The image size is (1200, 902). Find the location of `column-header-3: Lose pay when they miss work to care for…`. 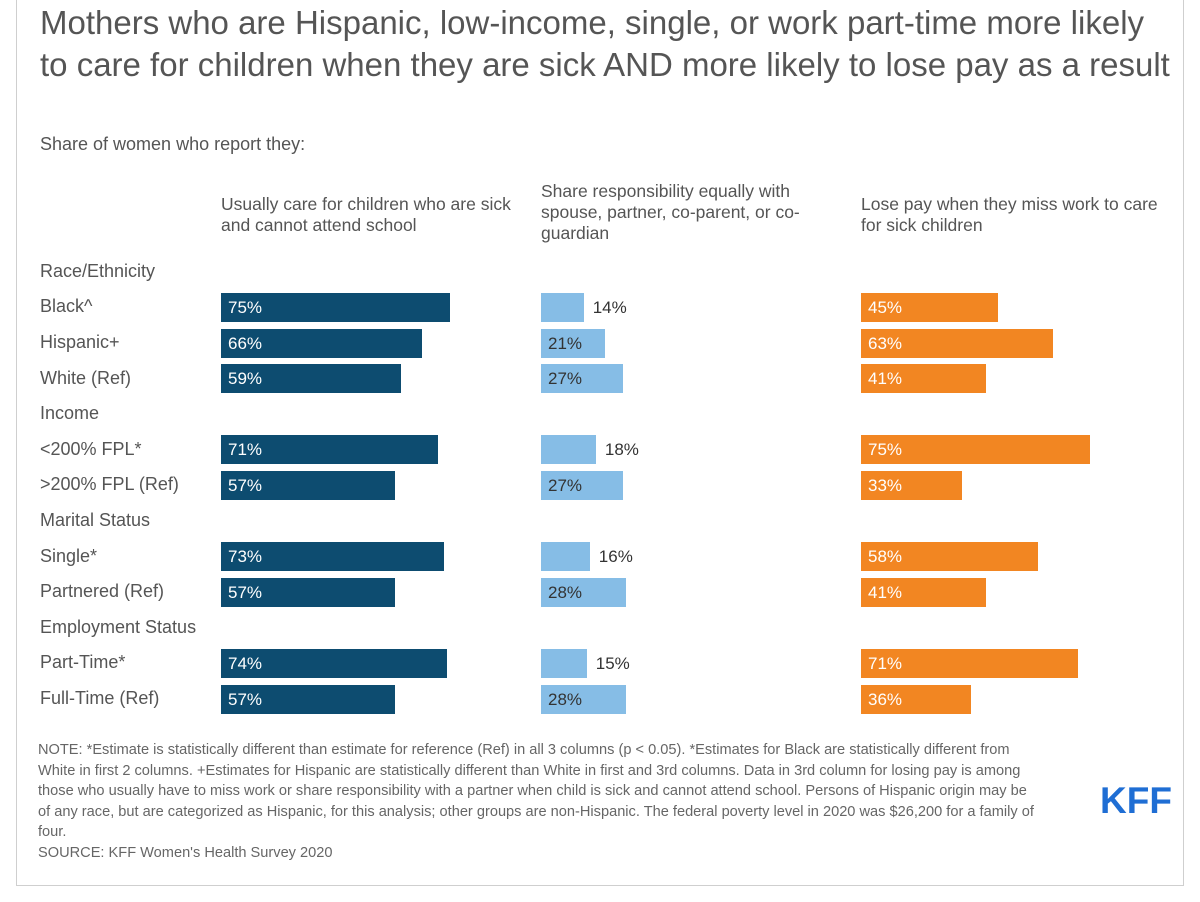

column-header-3: Lose pay when they miss work to care for… is located at coordinates (1009, 214).